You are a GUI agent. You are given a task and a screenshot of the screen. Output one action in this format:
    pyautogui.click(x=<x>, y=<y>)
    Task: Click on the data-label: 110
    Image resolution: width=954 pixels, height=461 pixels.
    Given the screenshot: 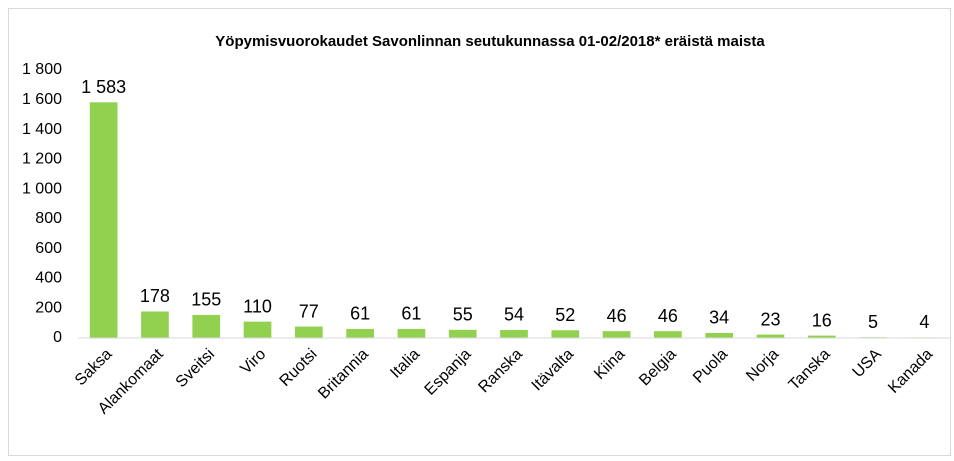 What is the action you would take?
    pyautogui.click(x=257, y=306)
    